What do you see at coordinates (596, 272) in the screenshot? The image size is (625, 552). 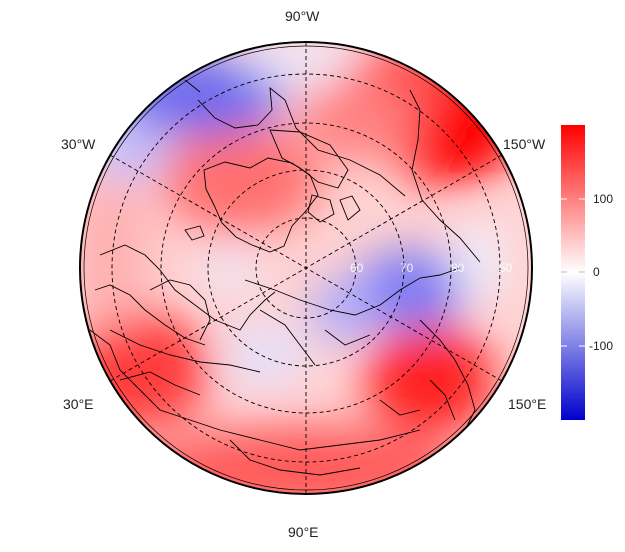 I see `colorbar-label-0: 0` at bounding box center [596, 272].